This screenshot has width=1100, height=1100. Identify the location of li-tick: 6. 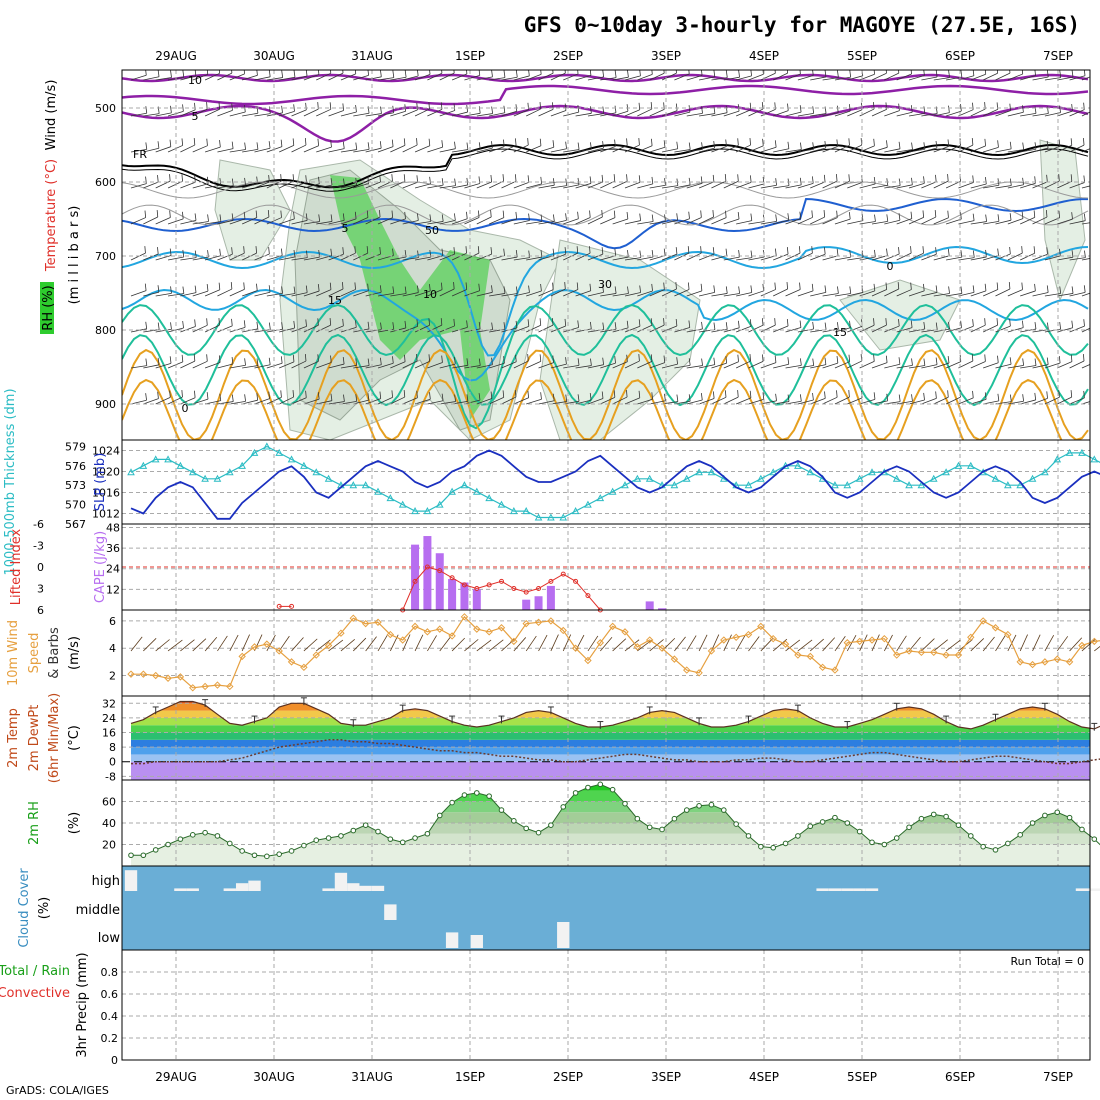
(40, 610).